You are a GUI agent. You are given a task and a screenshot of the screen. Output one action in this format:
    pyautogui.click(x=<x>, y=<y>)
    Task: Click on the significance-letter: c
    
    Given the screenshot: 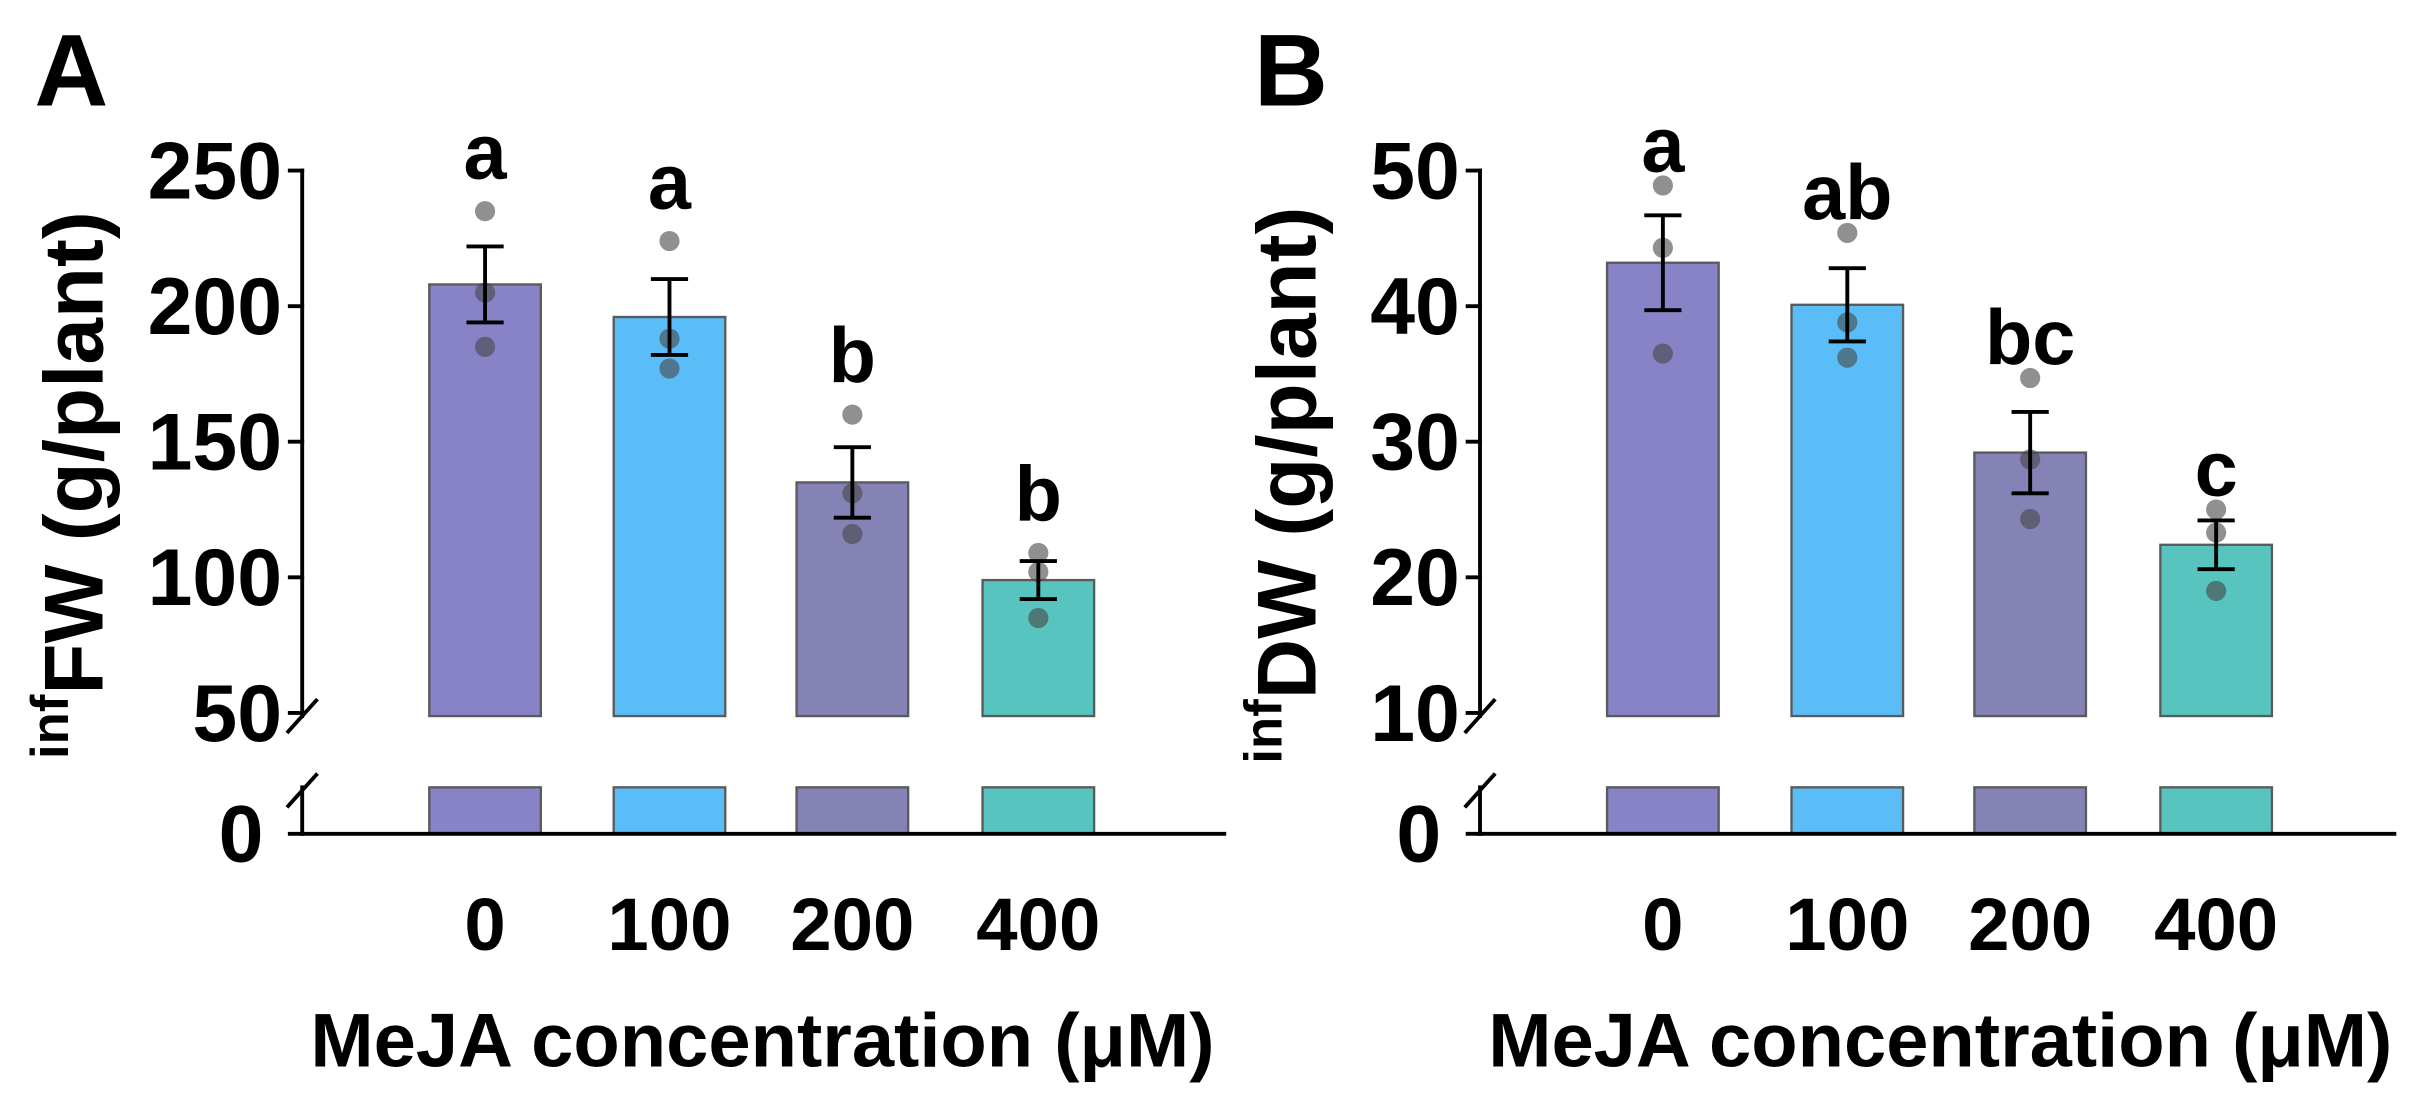 What is the action you would take?
    pyautogui.click(x=2216, y=470)
    